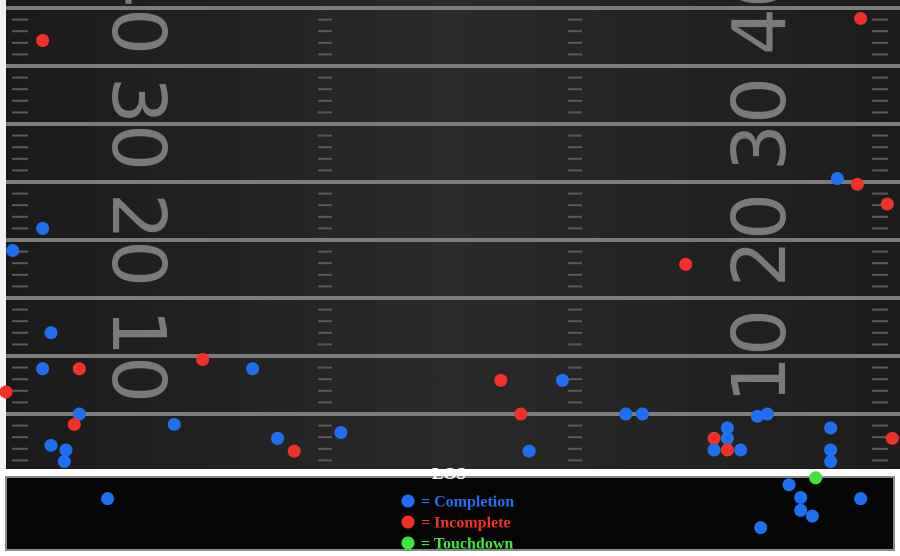 The height and width of the screenshot is (556, 900). Describe the element at coordinates (3, 236) in the screenshot. I see `field-left-border` at that location.